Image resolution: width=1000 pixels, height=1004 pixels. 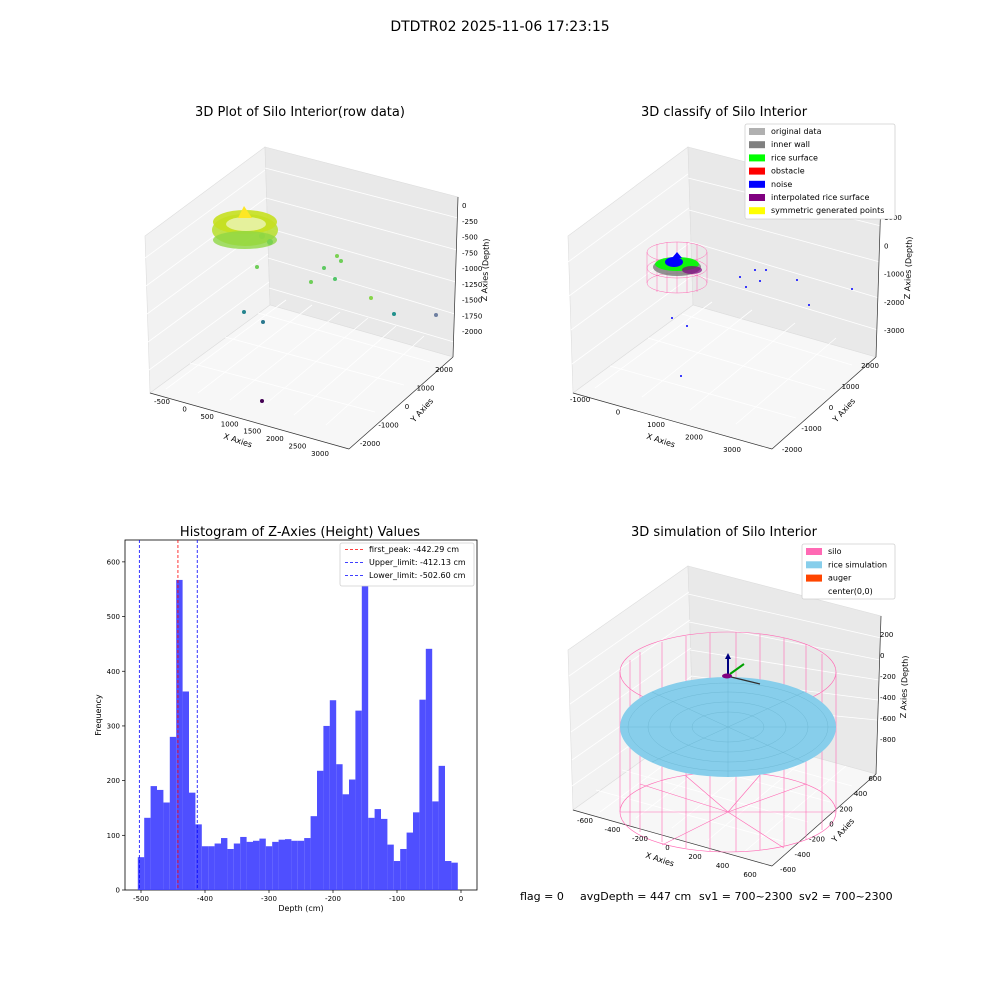 I want to click on raw-3d-panel: 3D Plot of Silo Interior(row data), so click(x=317, y=281).